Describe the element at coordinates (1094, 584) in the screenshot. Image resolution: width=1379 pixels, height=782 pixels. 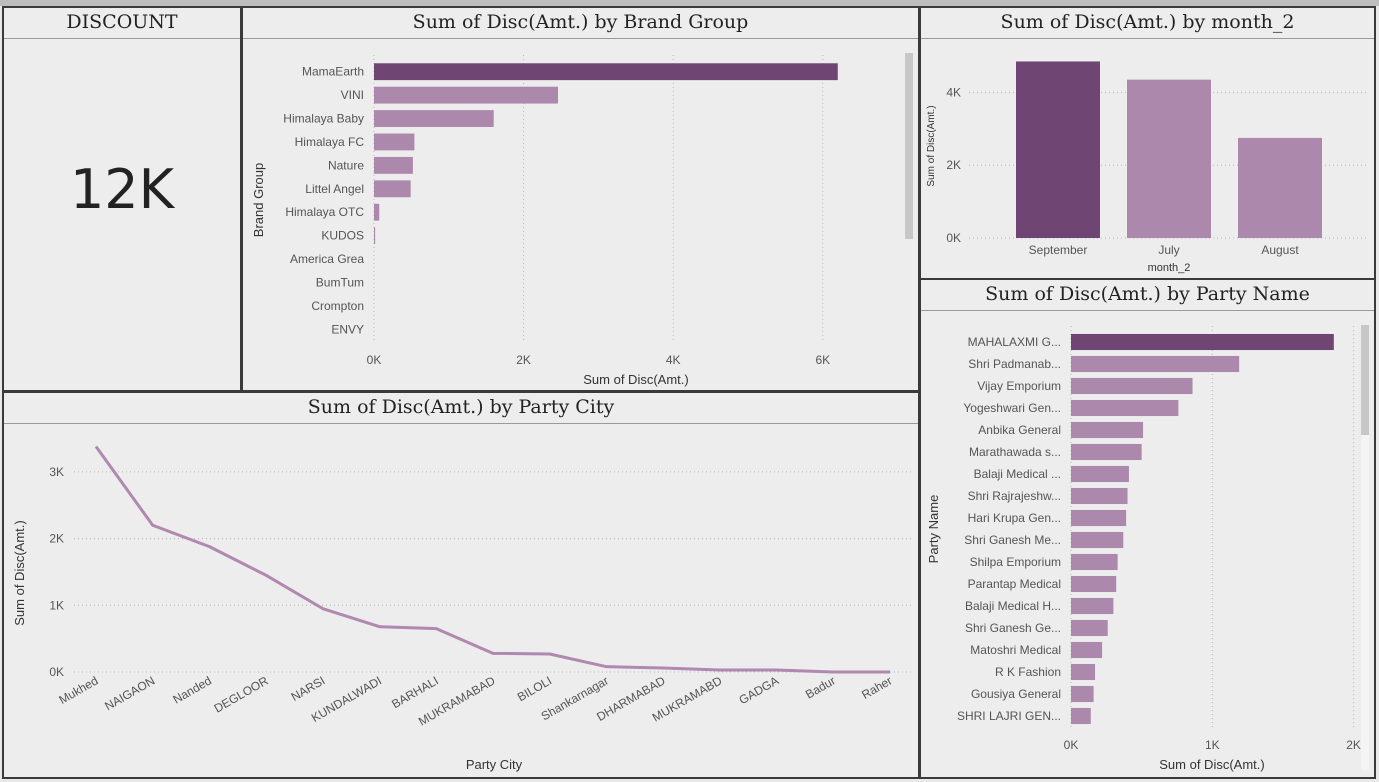
I see `bar-parantap-medical` at that location.